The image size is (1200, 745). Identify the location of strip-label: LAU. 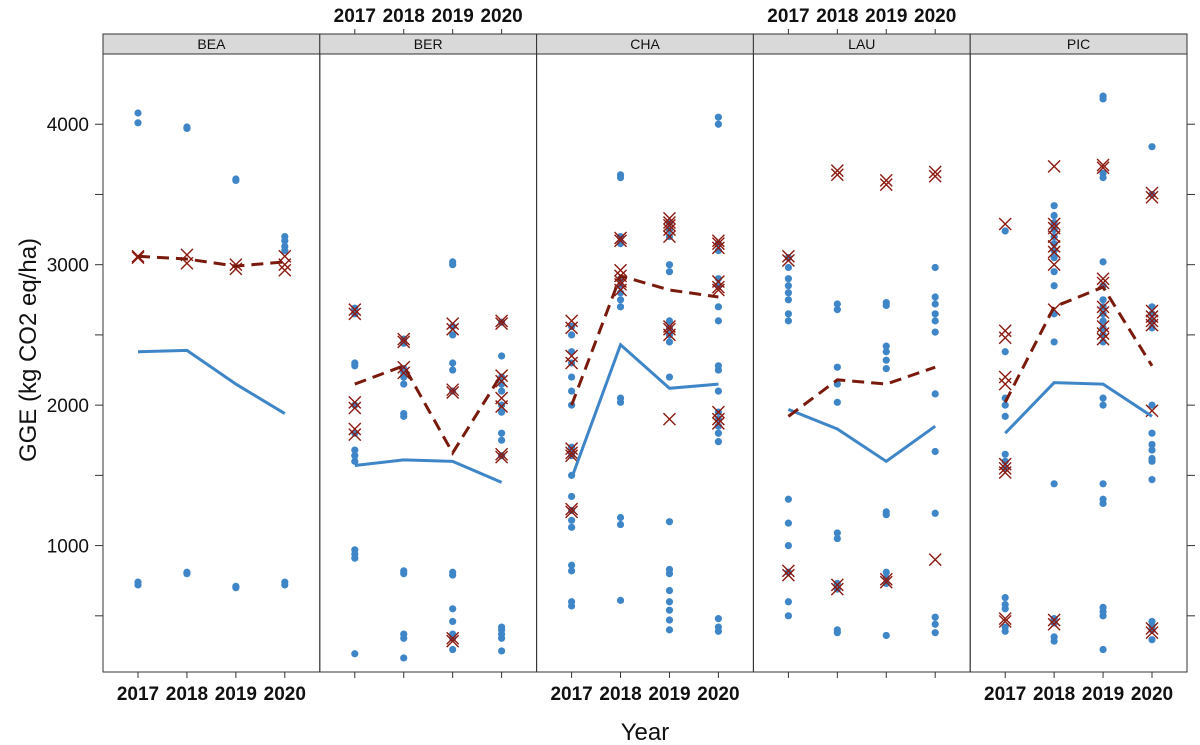
(861, 44).